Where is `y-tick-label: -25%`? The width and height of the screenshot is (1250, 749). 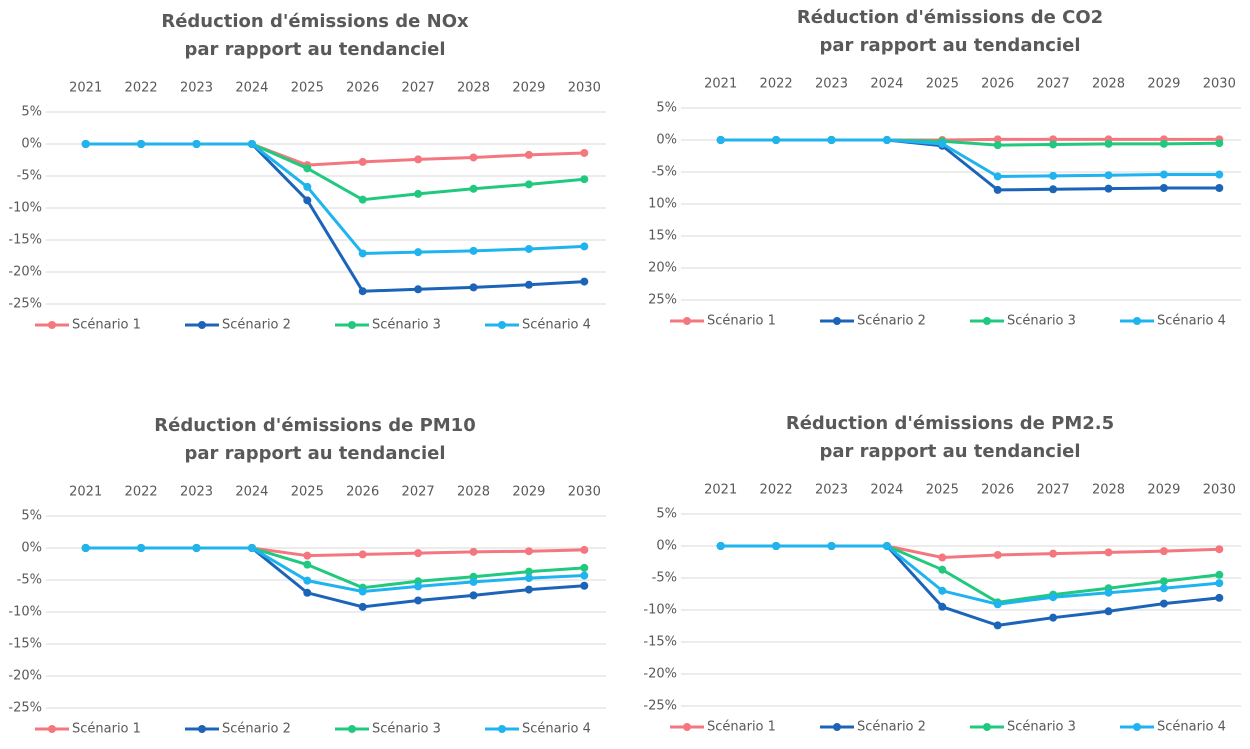
y-tick-label: -25% is located at coordinates (660, 706).